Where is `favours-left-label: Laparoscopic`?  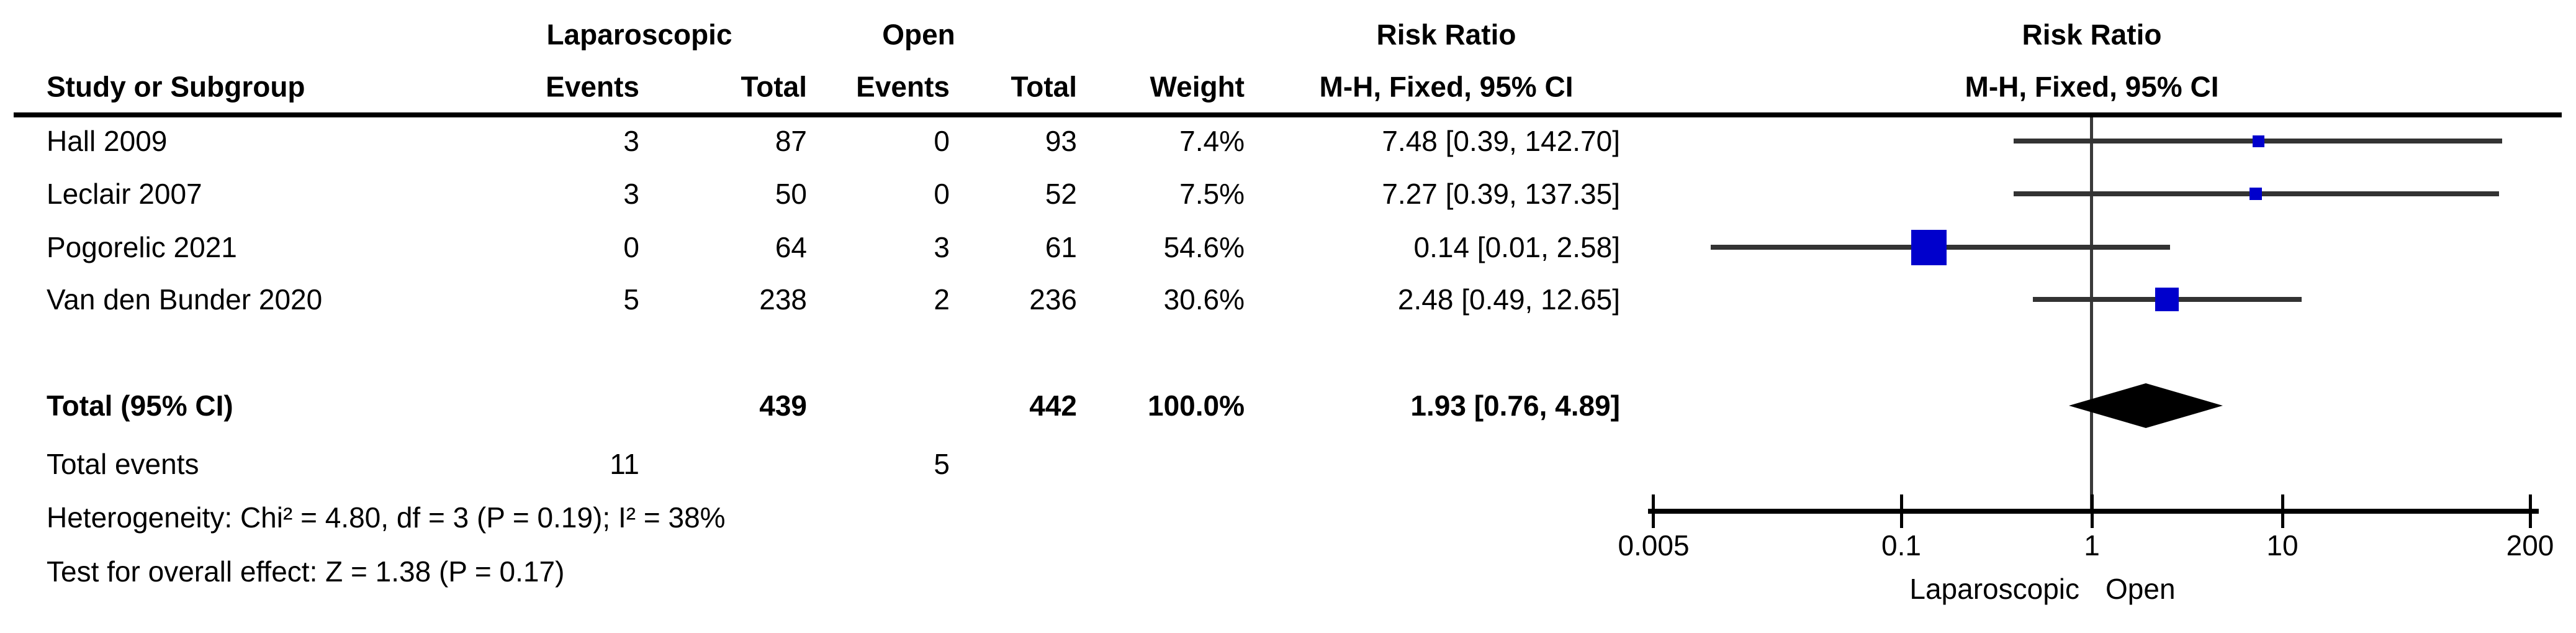
favours-left-label: Laparoscopic is located at coordinates (1994, 589).